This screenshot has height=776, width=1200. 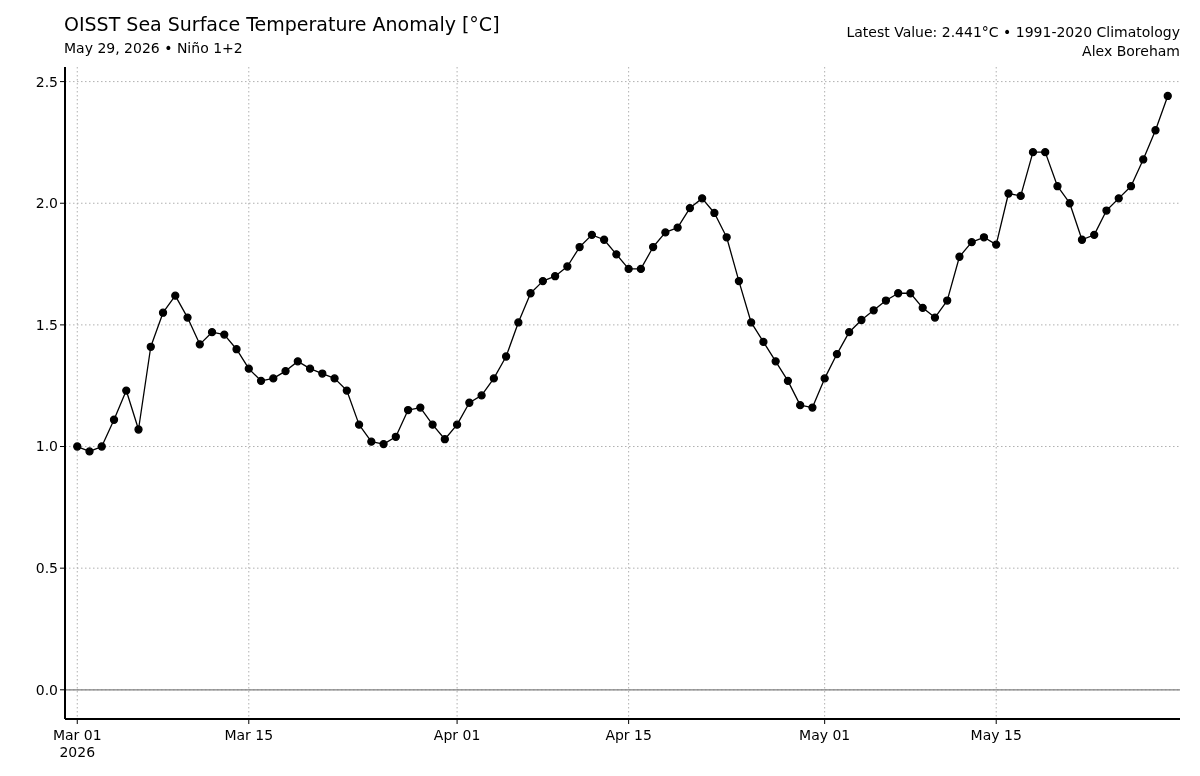 What do you see at coordinates (77, 743) in the screenshot?
I see `x-tick-label: Mar 01 2026` at bounding box center [77, 743].